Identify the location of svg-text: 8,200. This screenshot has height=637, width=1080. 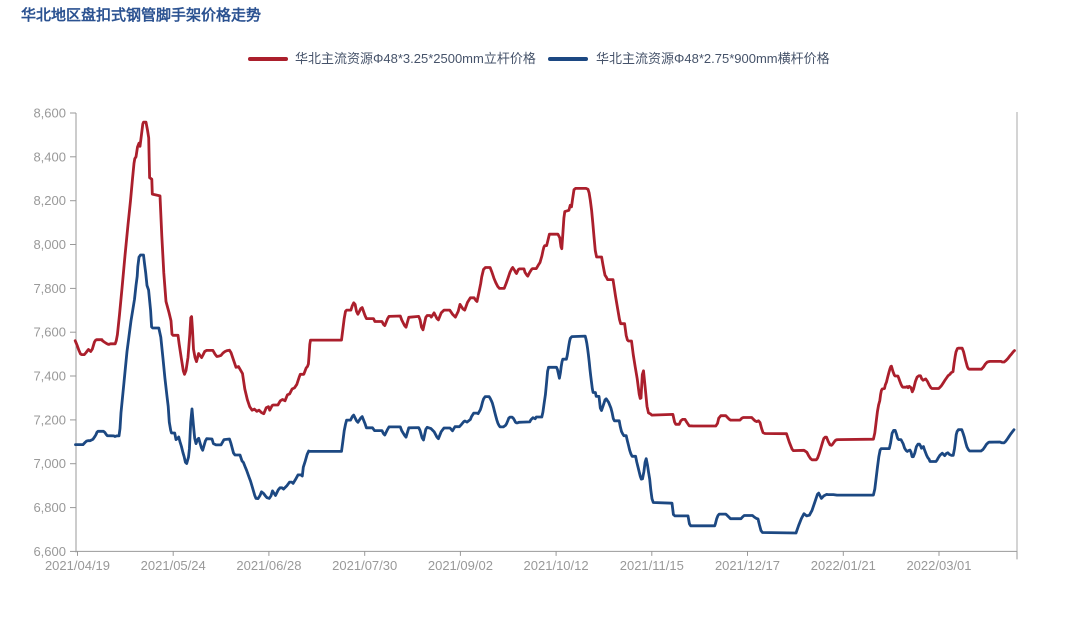
(49, 200).